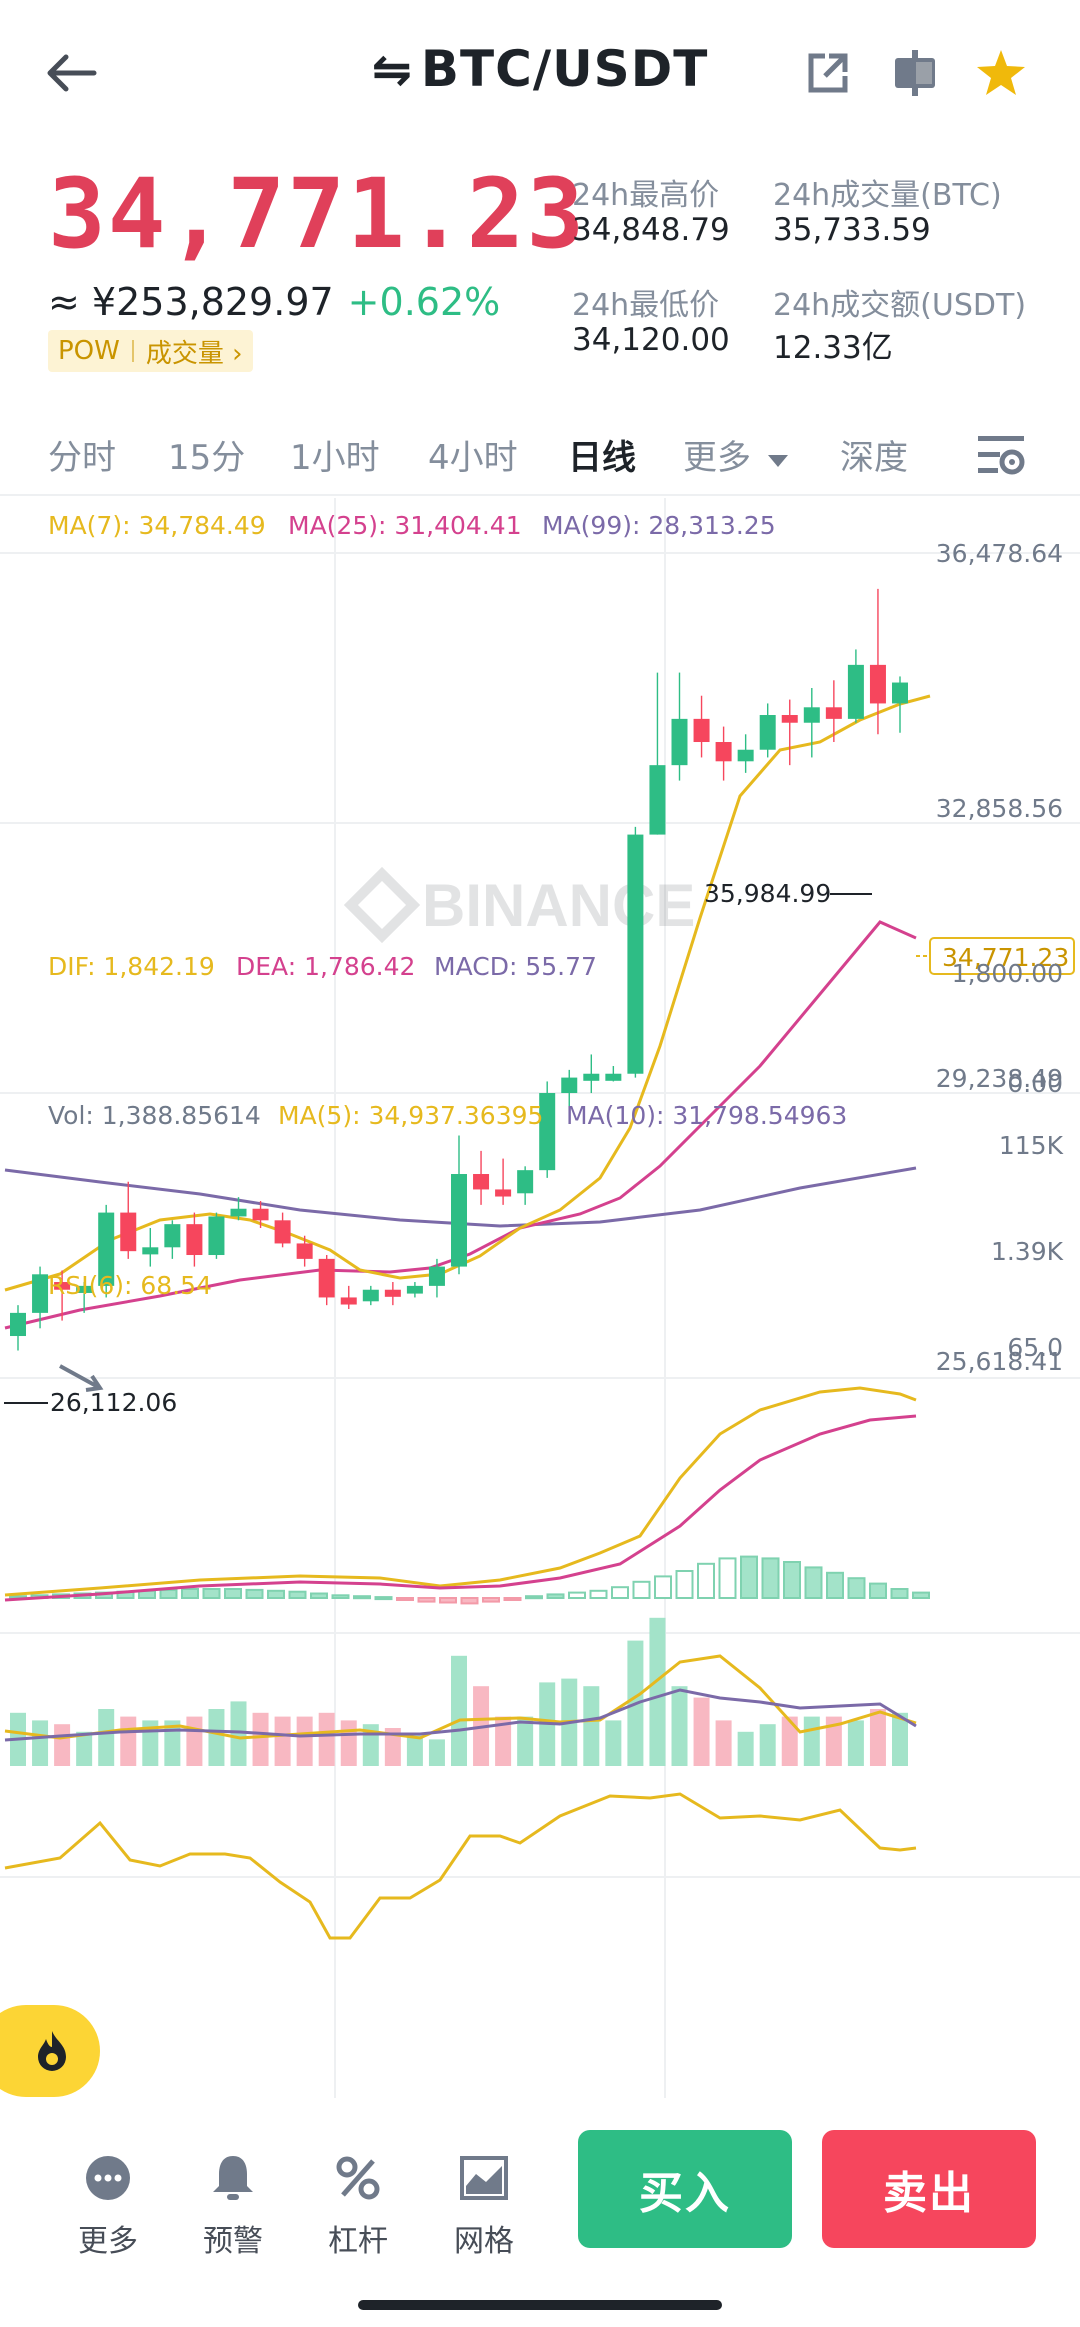 The height and width of the screenshot is (2327, 1080). Describe the element at coordinates (1007, 973) in the screenshot. I see `macd-axis-tick: 1,800.00` at that location.